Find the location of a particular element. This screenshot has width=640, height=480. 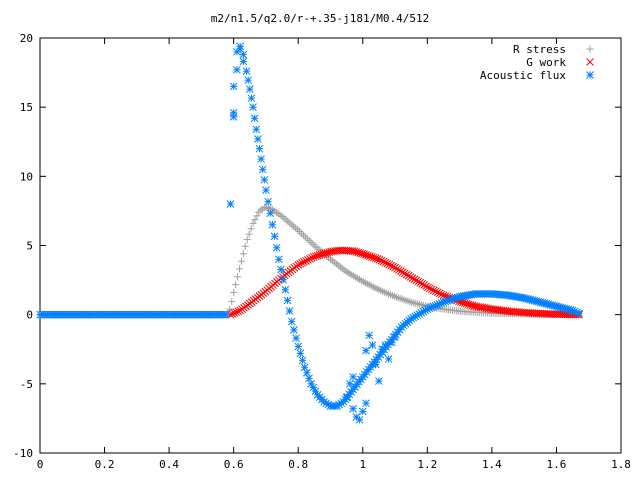

legend-label: G work is located at coordinates (546, 62).